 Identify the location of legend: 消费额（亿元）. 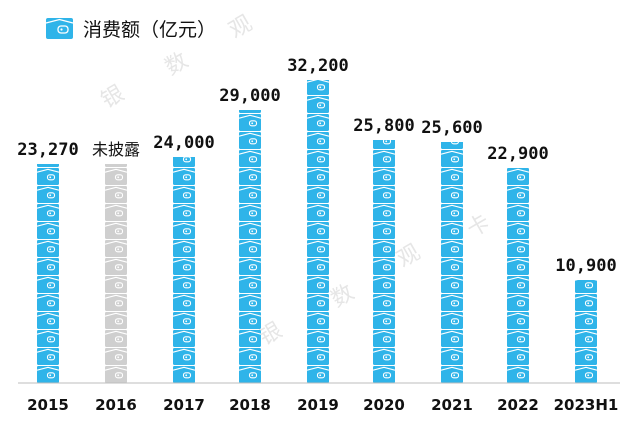
(130, 29).